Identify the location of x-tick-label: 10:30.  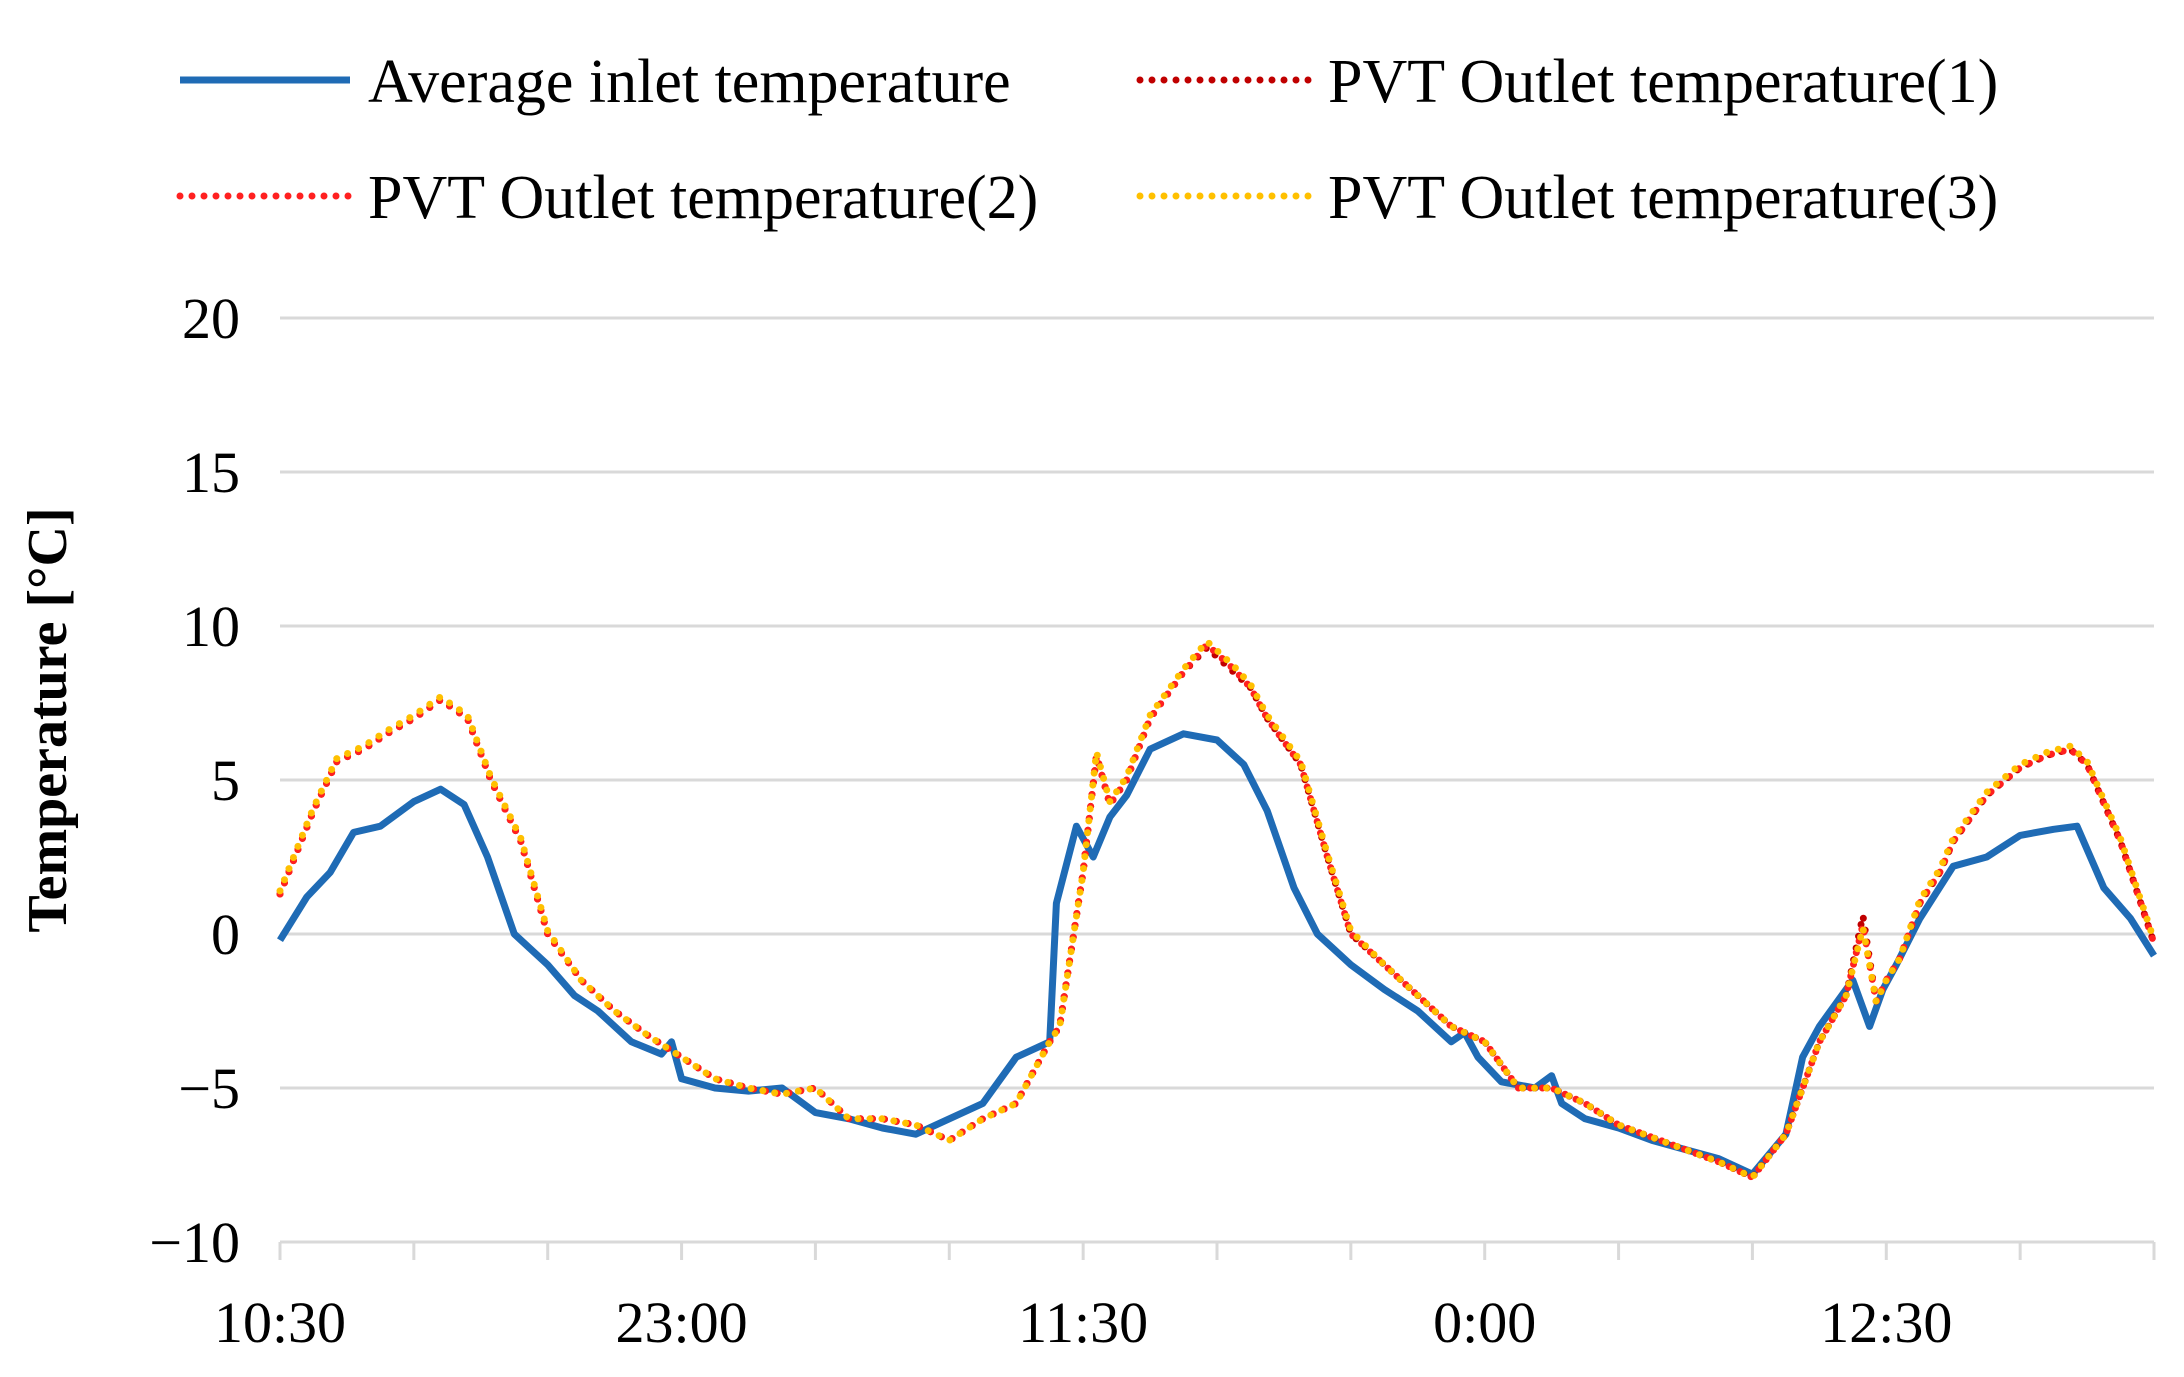
(280, 1322).